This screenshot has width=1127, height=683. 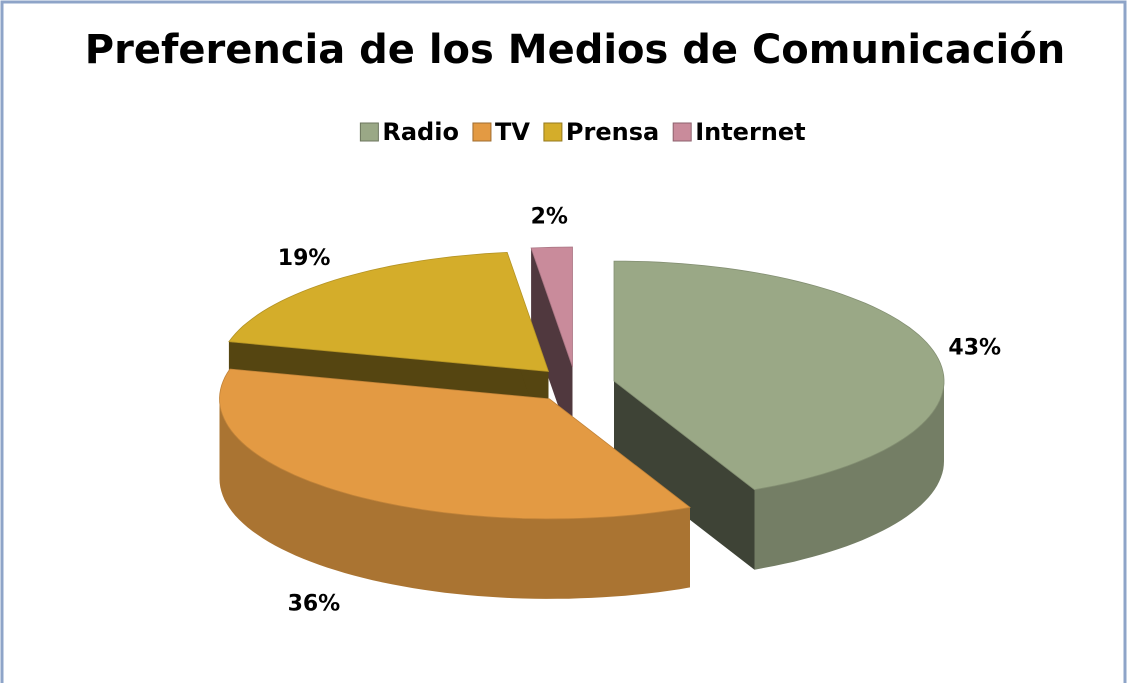 What do you see at coordinates (750, 132) in the screenshot?
I see `legend-label: Internet` at bounding box center [750, 132].